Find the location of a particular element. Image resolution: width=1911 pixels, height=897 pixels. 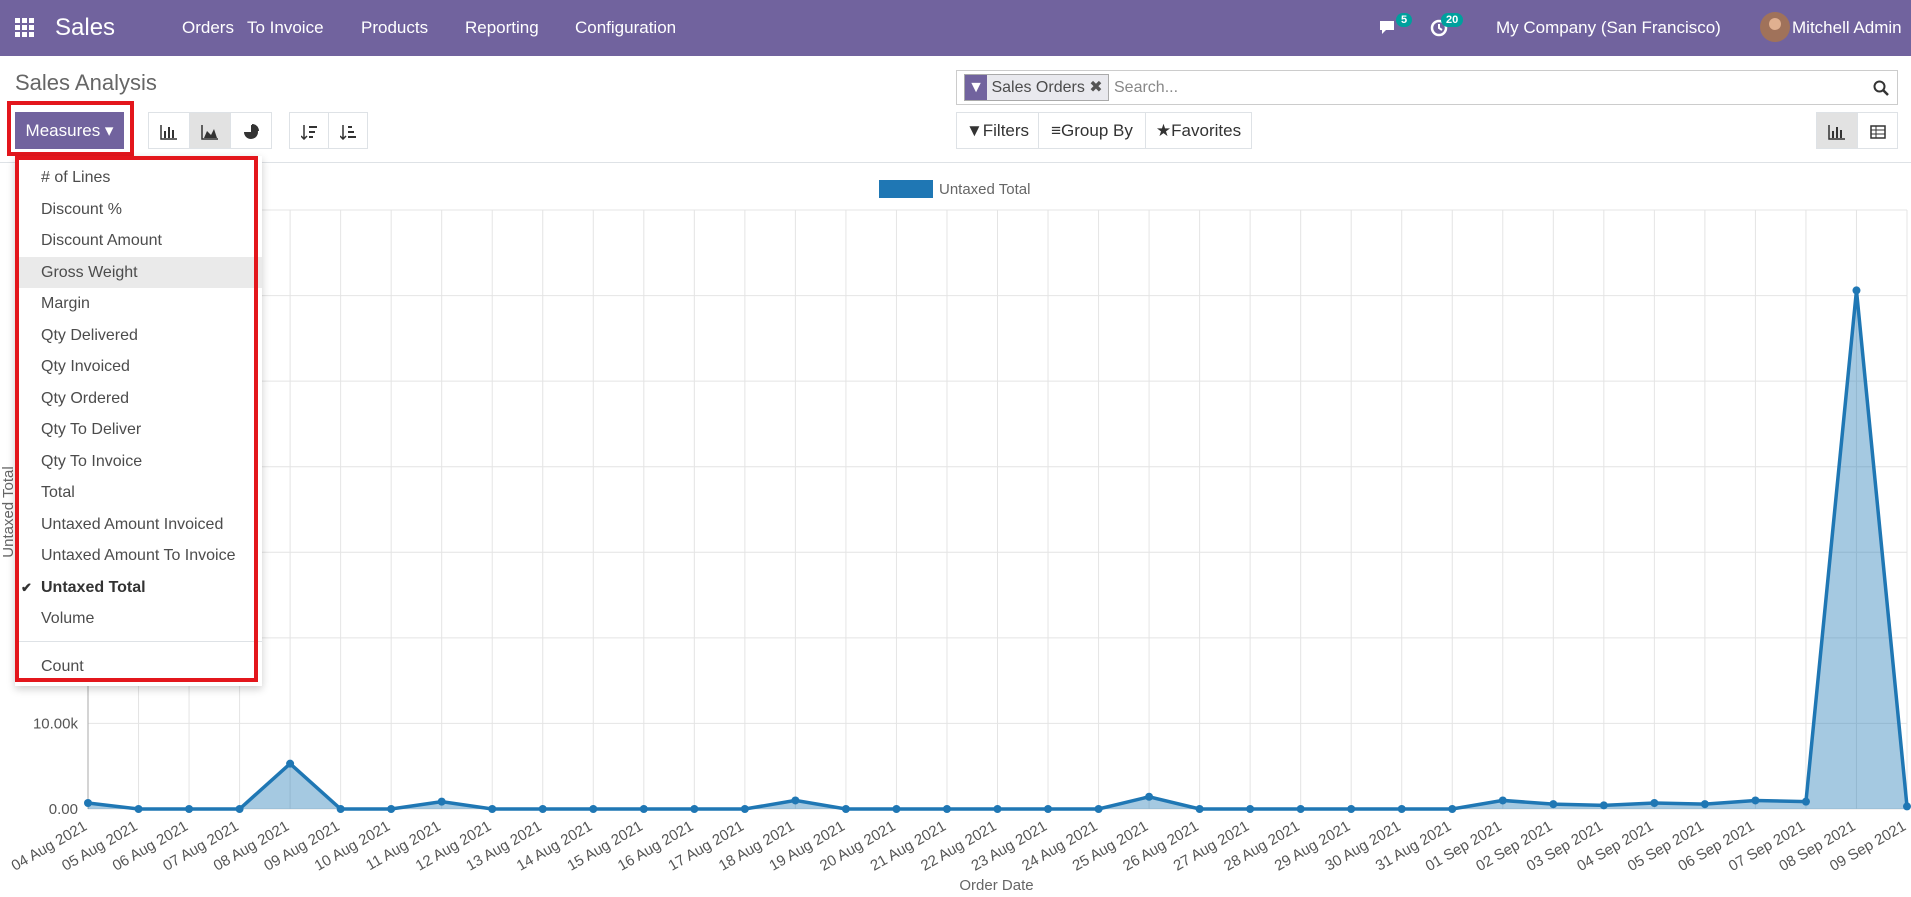

sort-desc-button is located at coordinates (309, 130).